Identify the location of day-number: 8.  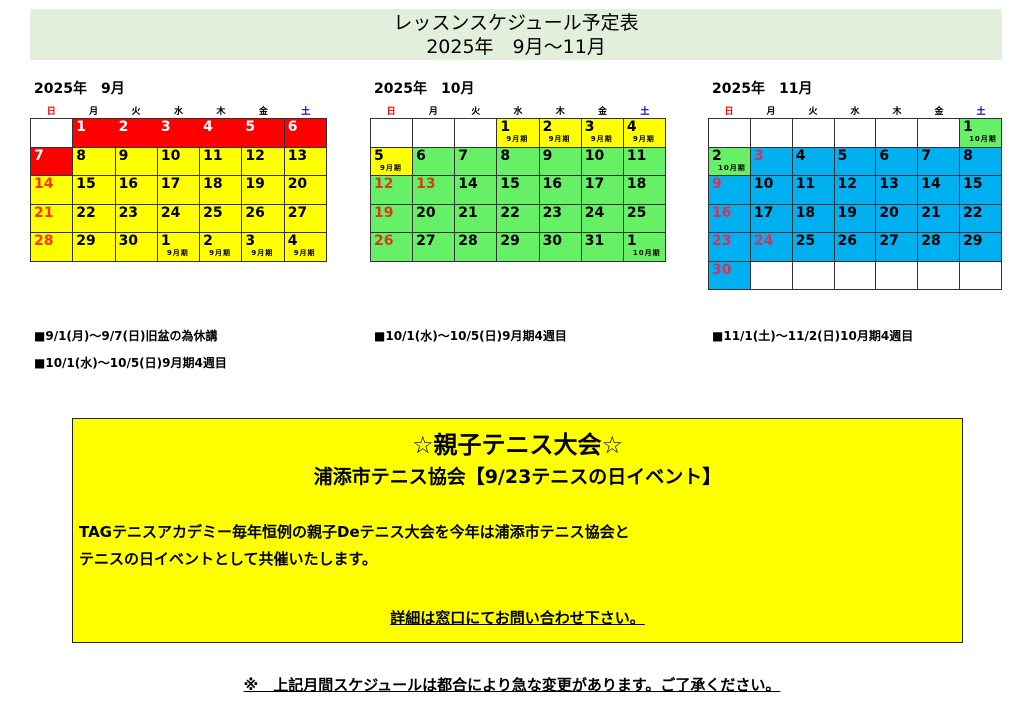
(505, 155).